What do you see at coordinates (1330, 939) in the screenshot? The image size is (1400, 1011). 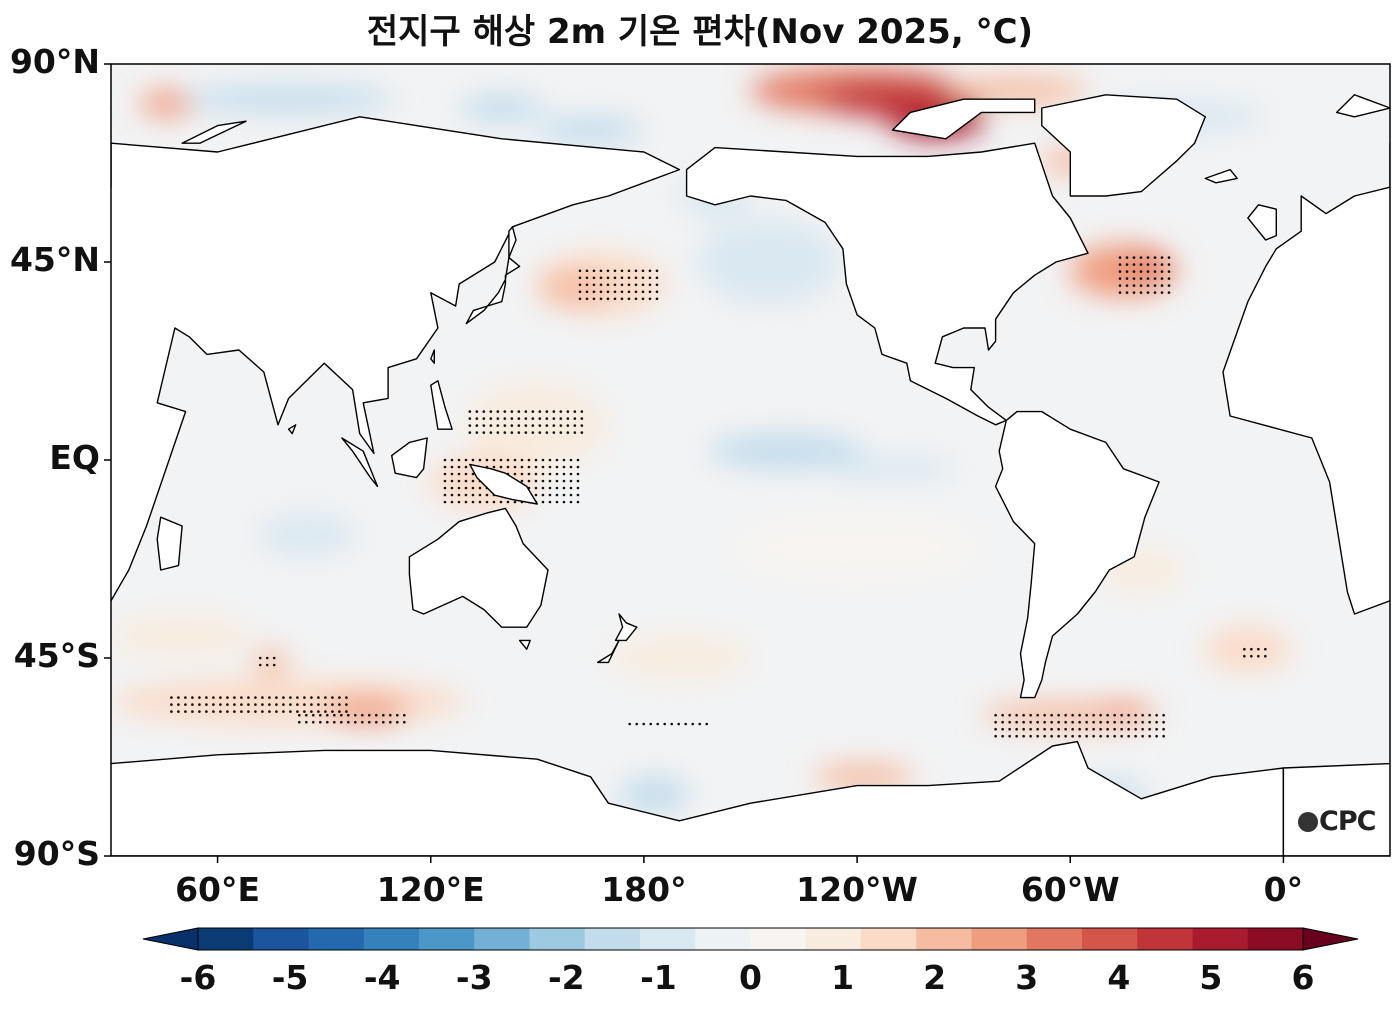 I see `colorbar-extend-high` at bounding box center [1330, 939].